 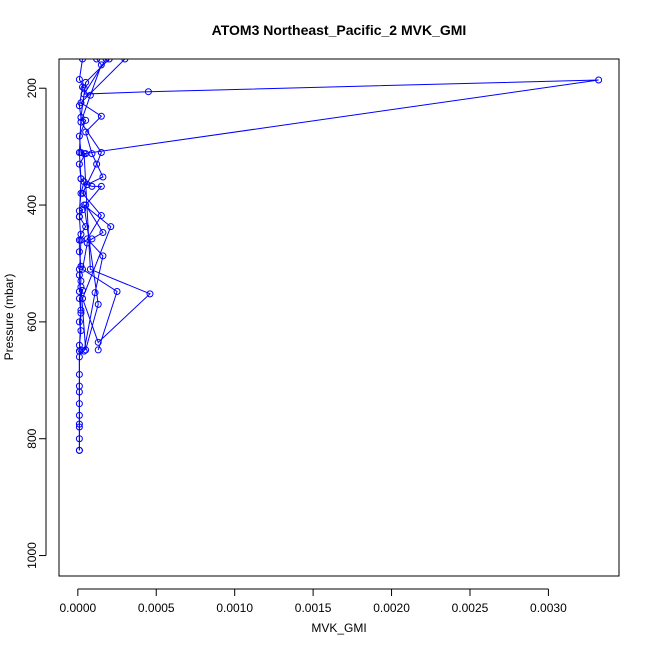 I want to click on x-tick-label: 0.0030, so click(x=548, y=608).